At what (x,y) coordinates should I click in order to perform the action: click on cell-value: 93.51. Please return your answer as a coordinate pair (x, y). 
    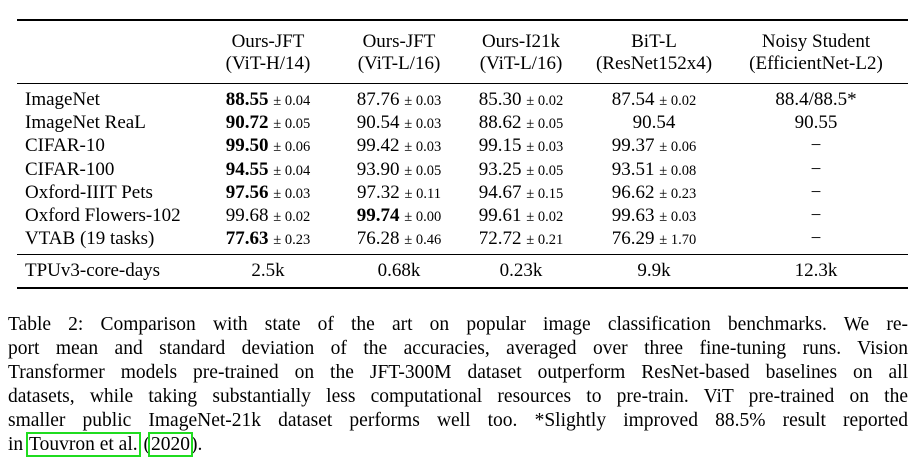
    Looking at the image, I should click on (633, 169).